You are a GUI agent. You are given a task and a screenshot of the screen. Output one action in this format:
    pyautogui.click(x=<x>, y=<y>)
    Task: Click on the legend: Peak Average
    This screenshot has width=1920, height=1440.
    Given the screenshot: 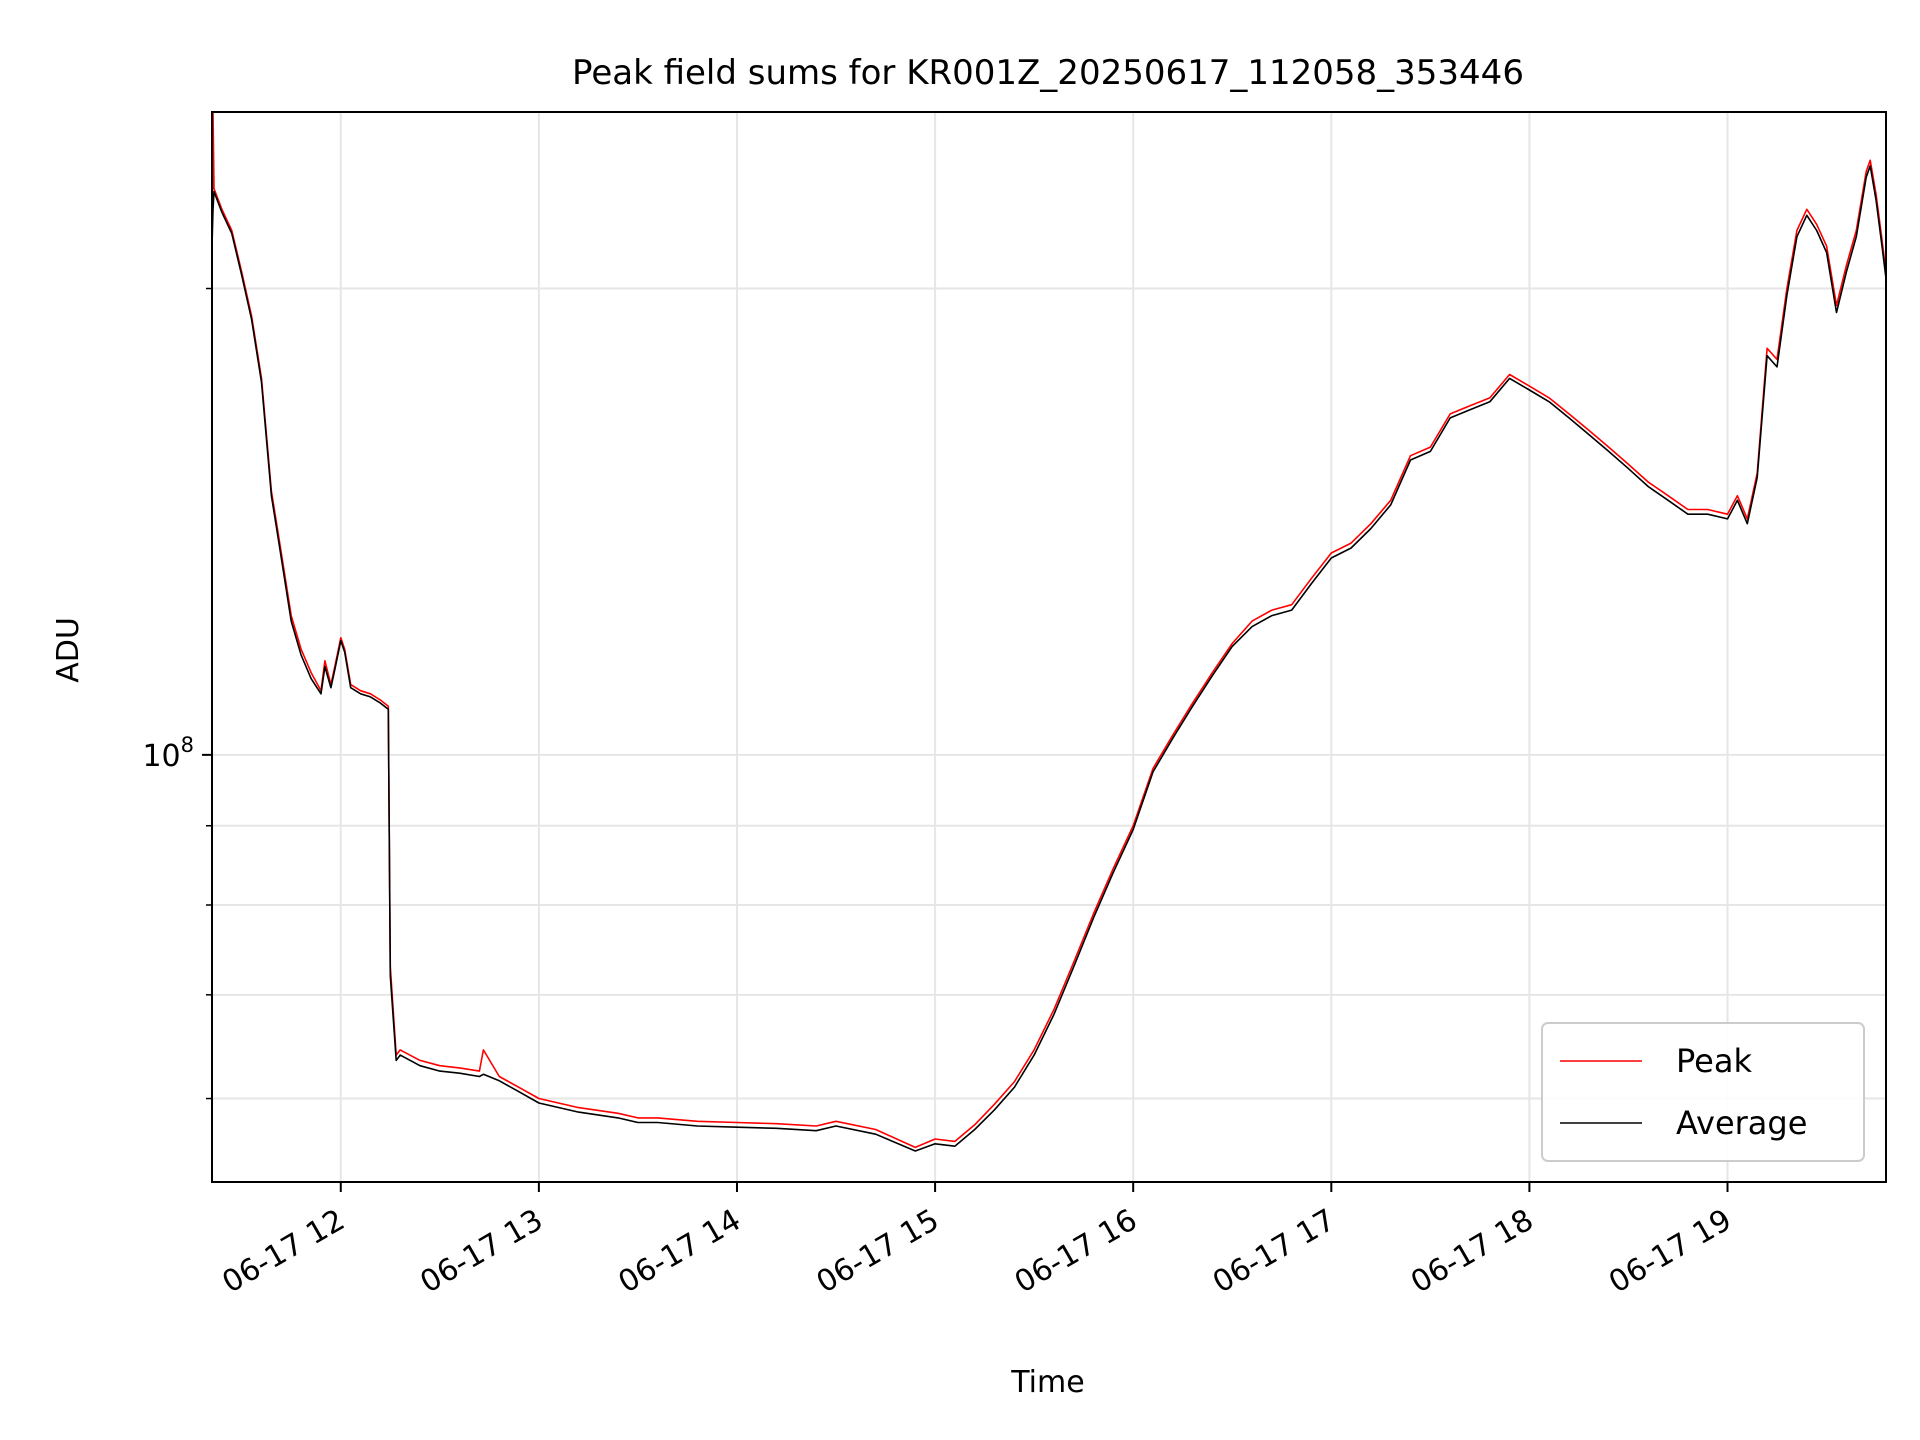 What is the action you would take?
    pyautogui.click(x=1703, y=1092)
    